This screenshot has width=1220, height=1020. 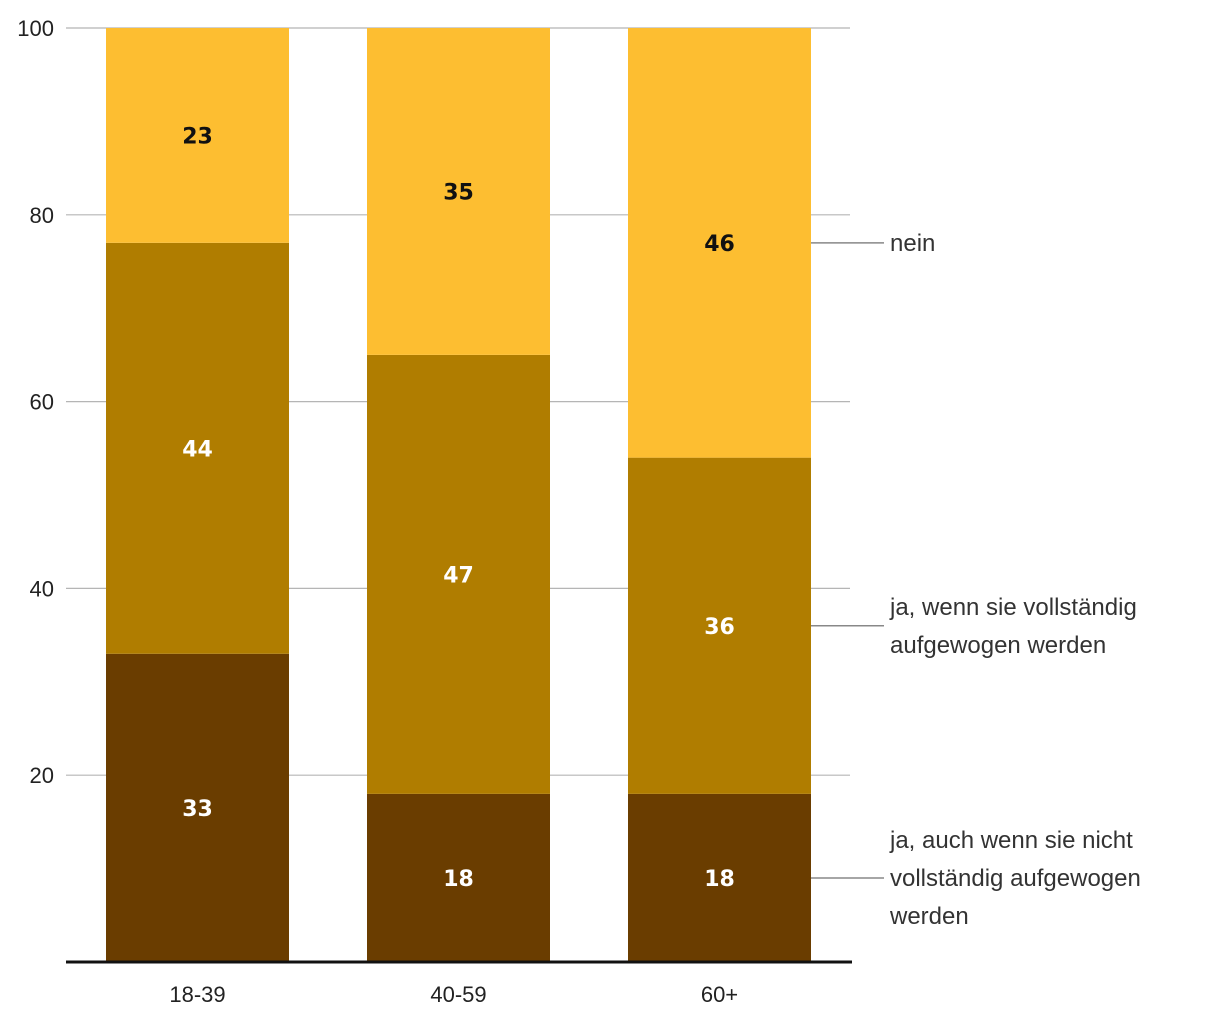 What do you see at coordinates (42, 588) in the screenshot?
I see `y-tick-label: 40` at bounding box center [42, 588].